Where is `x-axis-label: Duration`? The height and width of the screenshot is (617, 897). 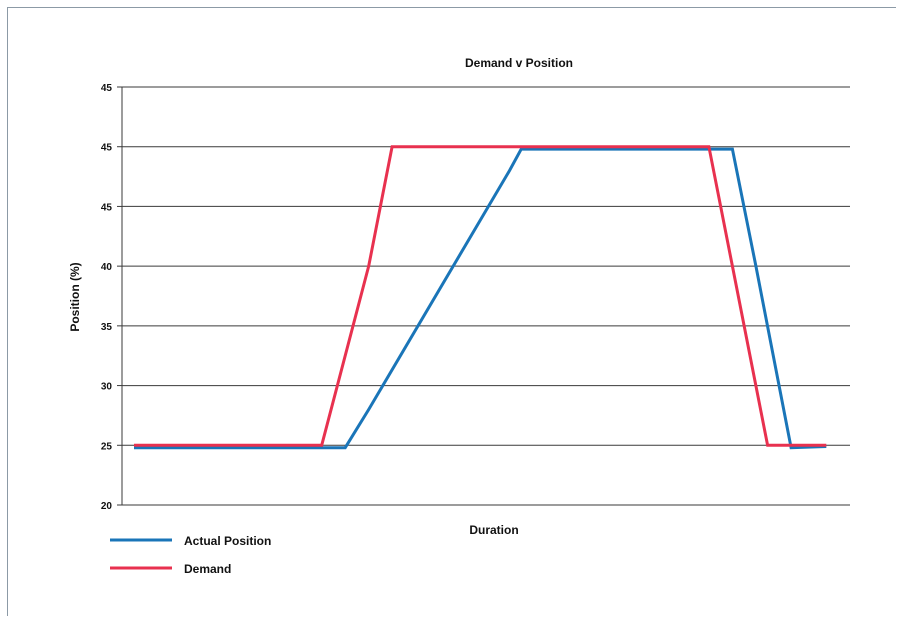
x-axis-label: Duration is located at coordinates (493, 530).